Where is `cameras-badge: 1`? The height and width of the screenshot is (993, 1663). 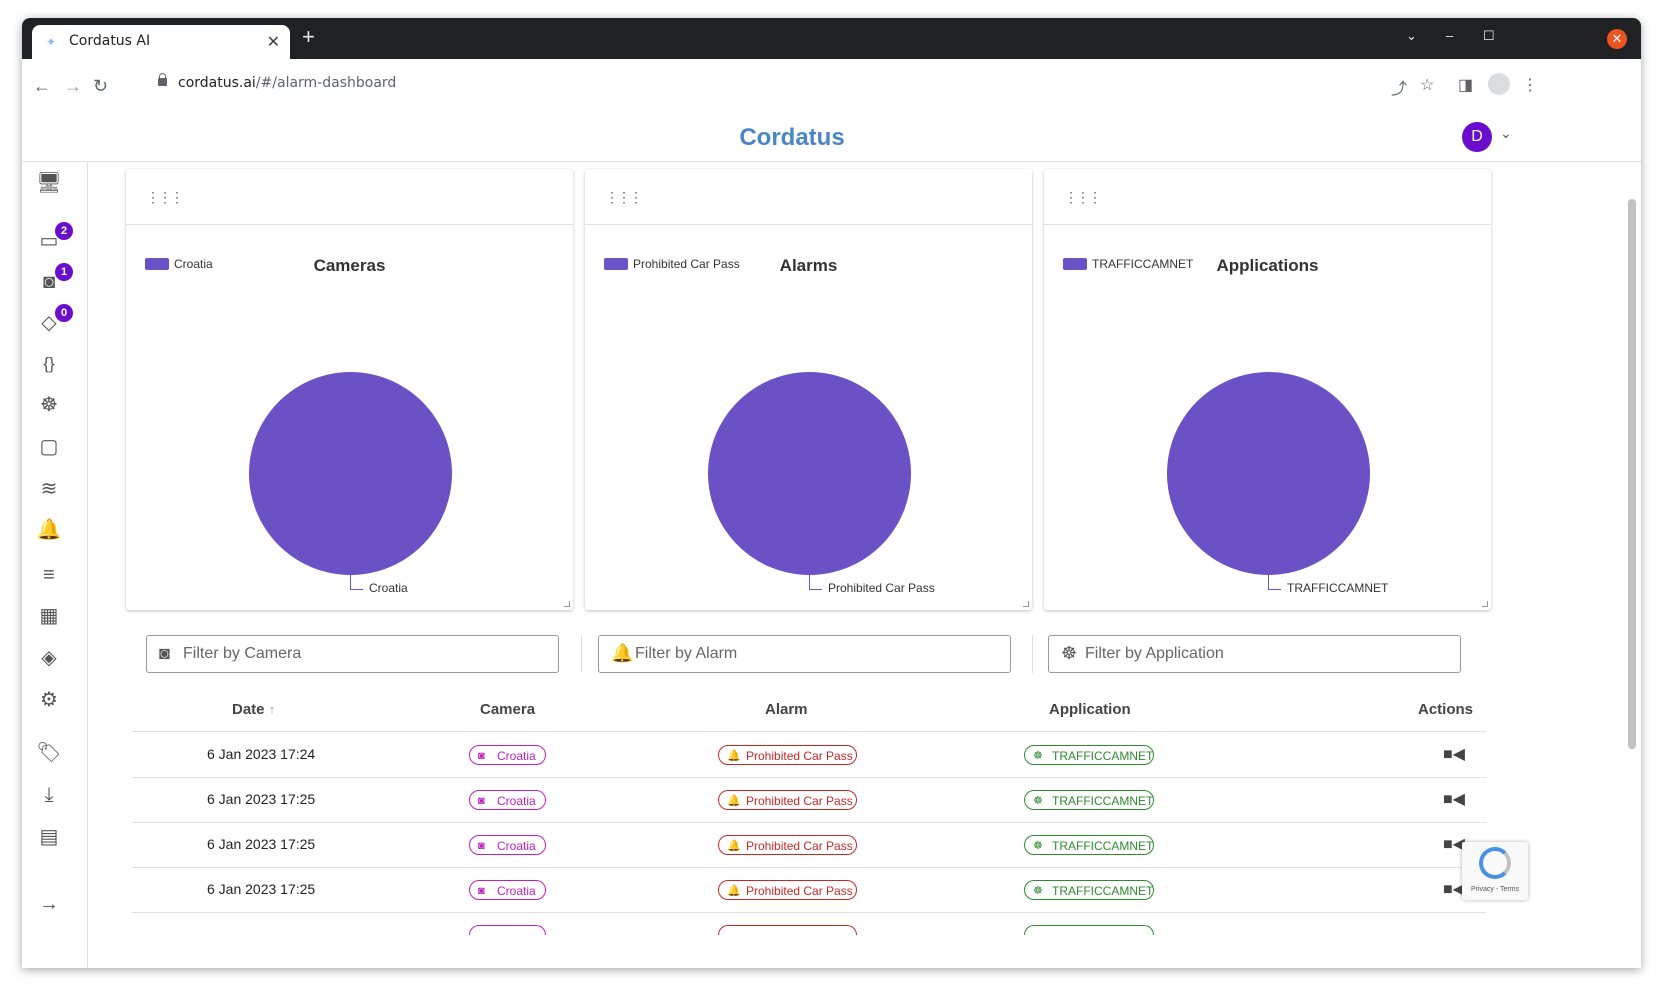
cameras-badge: 1 is located at coordinates (64, 272).